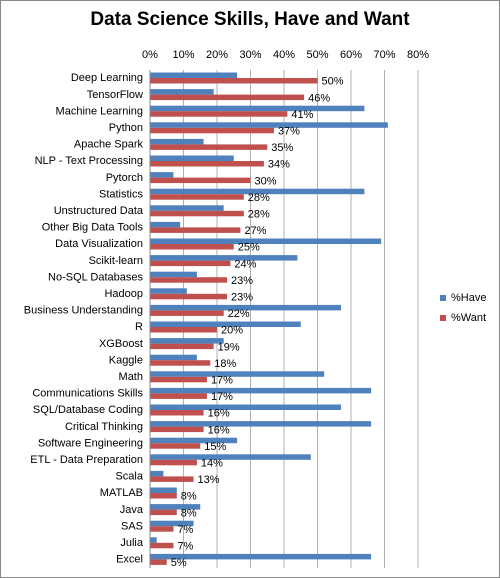  I want to click on y-tick-label: Julia, so click(132, 543).